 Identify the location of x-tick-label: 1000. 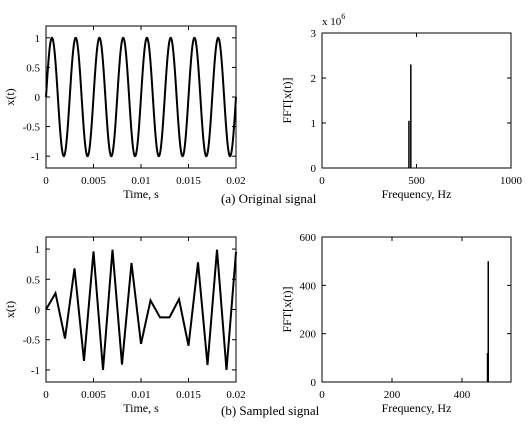
(511, 181).